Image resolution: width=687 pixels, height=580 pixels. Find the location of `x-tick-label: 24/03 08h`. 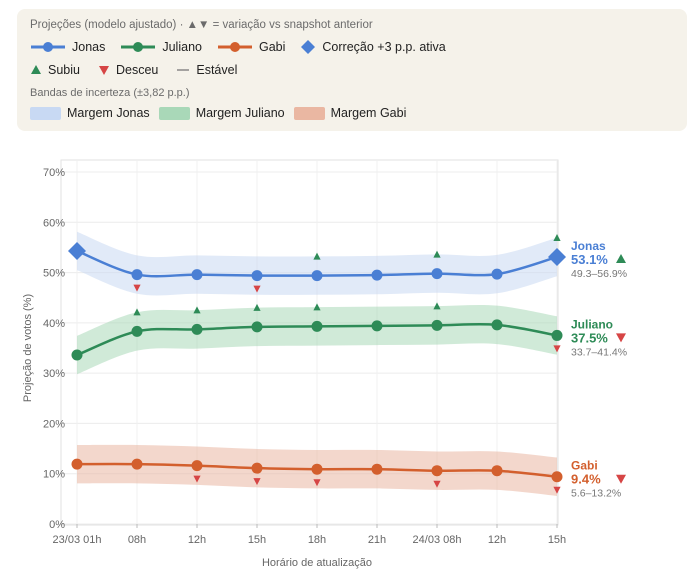

x-tick-label: 24/03 08h is located at coordinates (437, 540).